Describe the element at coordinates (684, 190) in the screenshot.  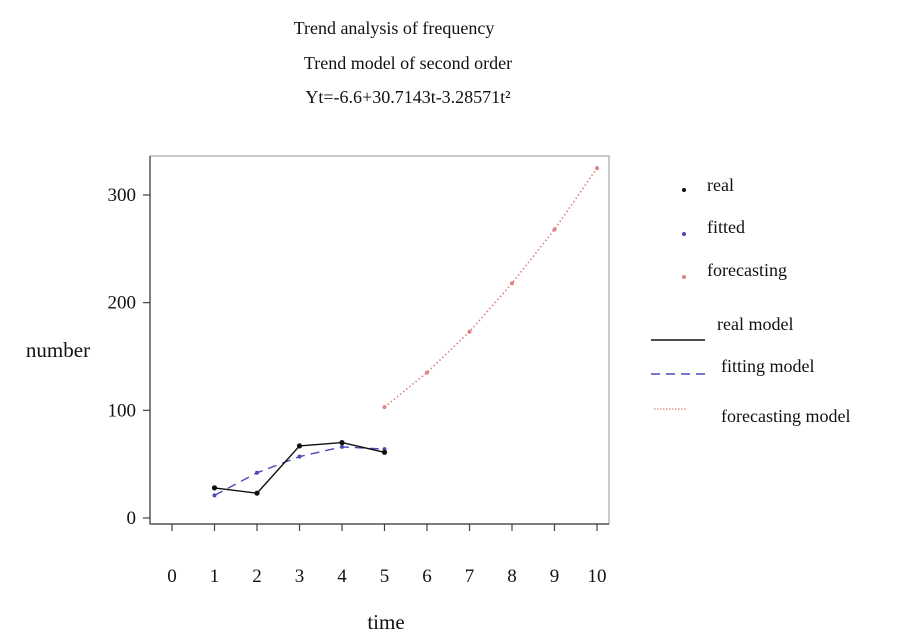
I see `legend-real-marker` at that location.